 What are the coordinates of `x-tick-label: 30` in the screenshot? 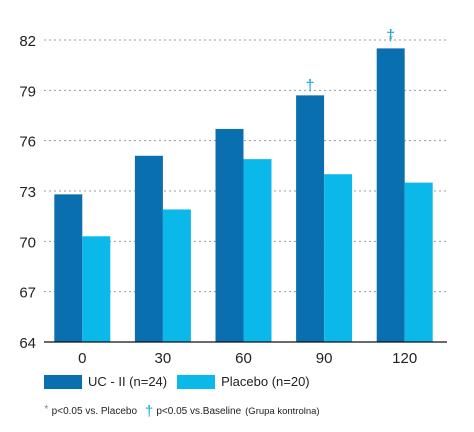 It's located at (163, 358).